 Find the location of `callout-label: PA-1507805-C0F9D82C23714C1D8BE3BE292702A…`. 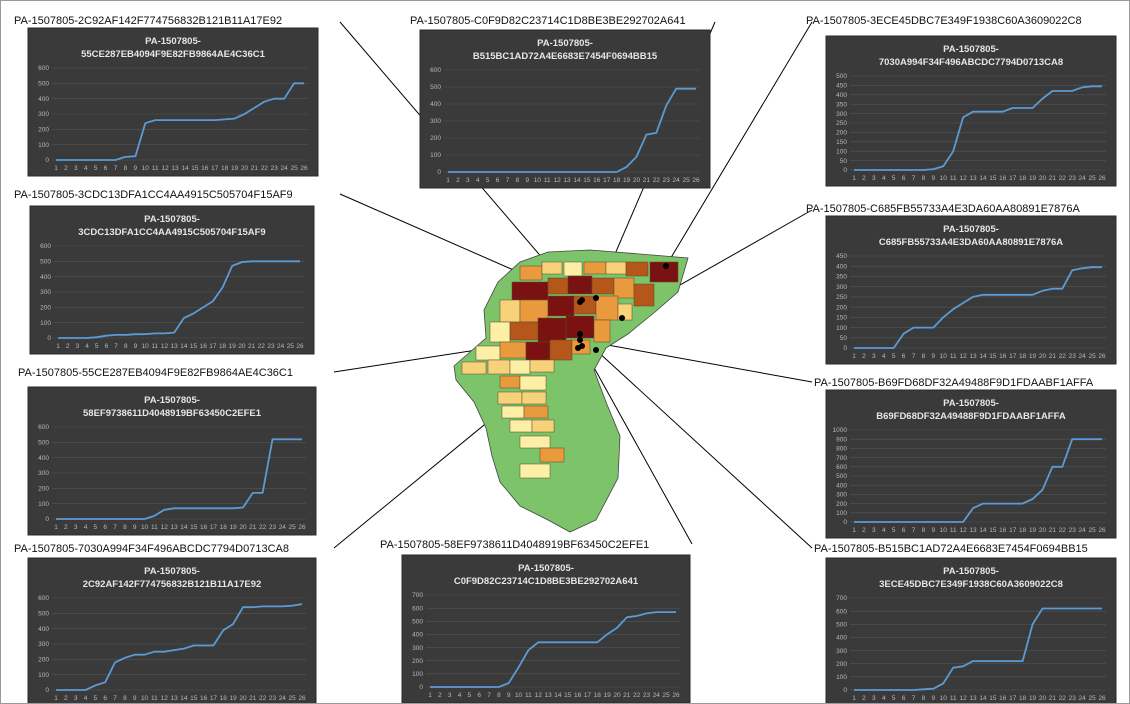

callout-label: PA-1507805-C0F9D82C23714C1D8BE3BE292702A… is located at coordinates (548, 21).